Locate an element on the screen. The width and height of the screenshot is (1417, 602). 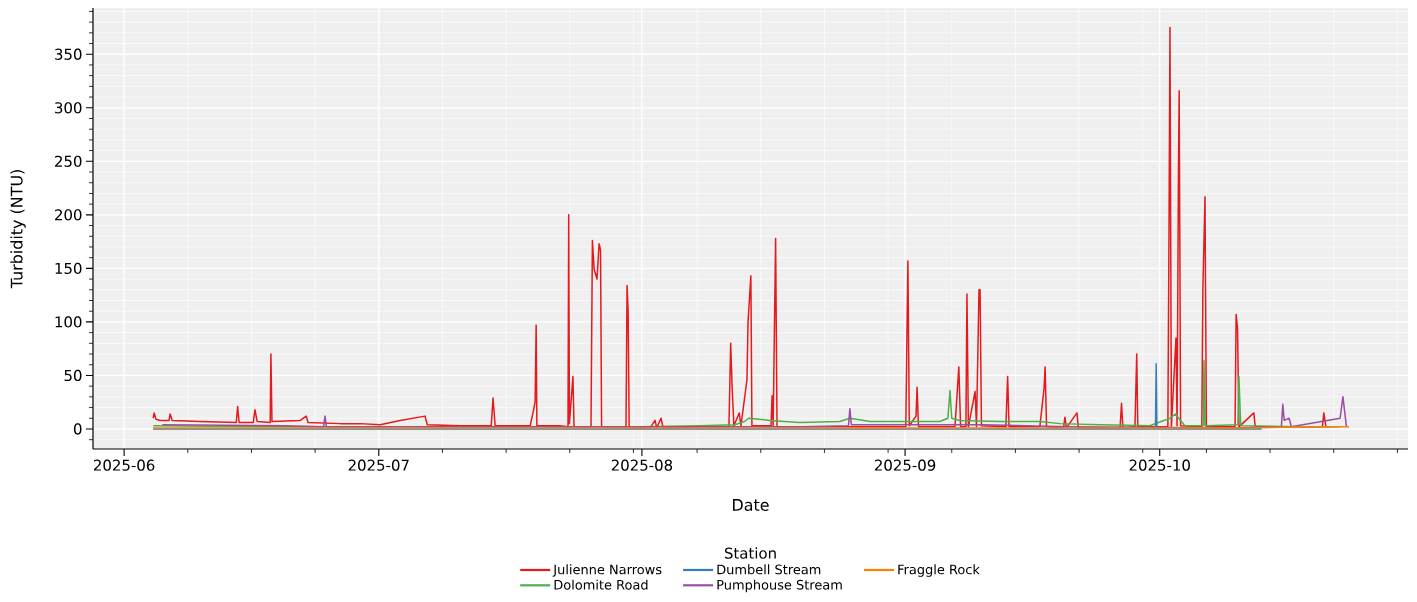
y-tick-label: 0 is located at coordinates (77, 429).